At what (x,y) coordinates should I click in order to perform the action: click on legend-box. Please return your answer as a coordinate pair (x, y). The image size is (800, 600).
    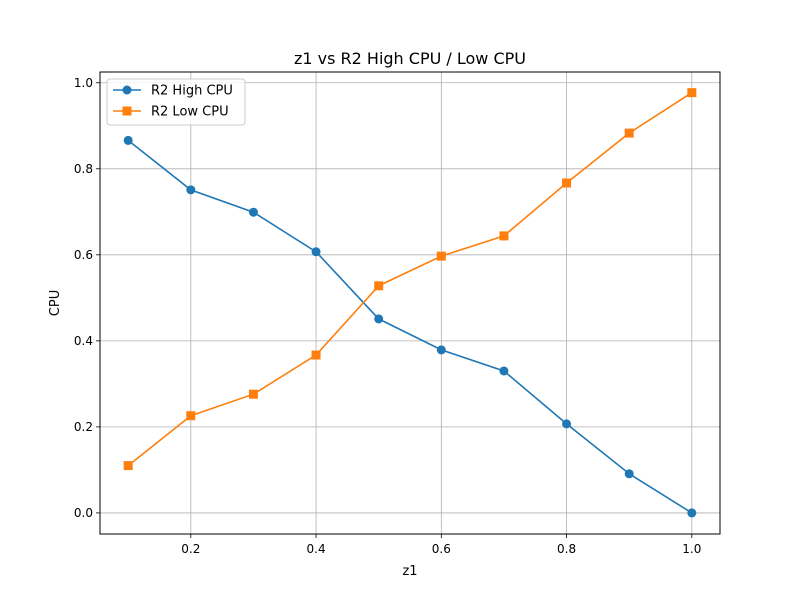
    Looking at the image, I should click on (176, 102).